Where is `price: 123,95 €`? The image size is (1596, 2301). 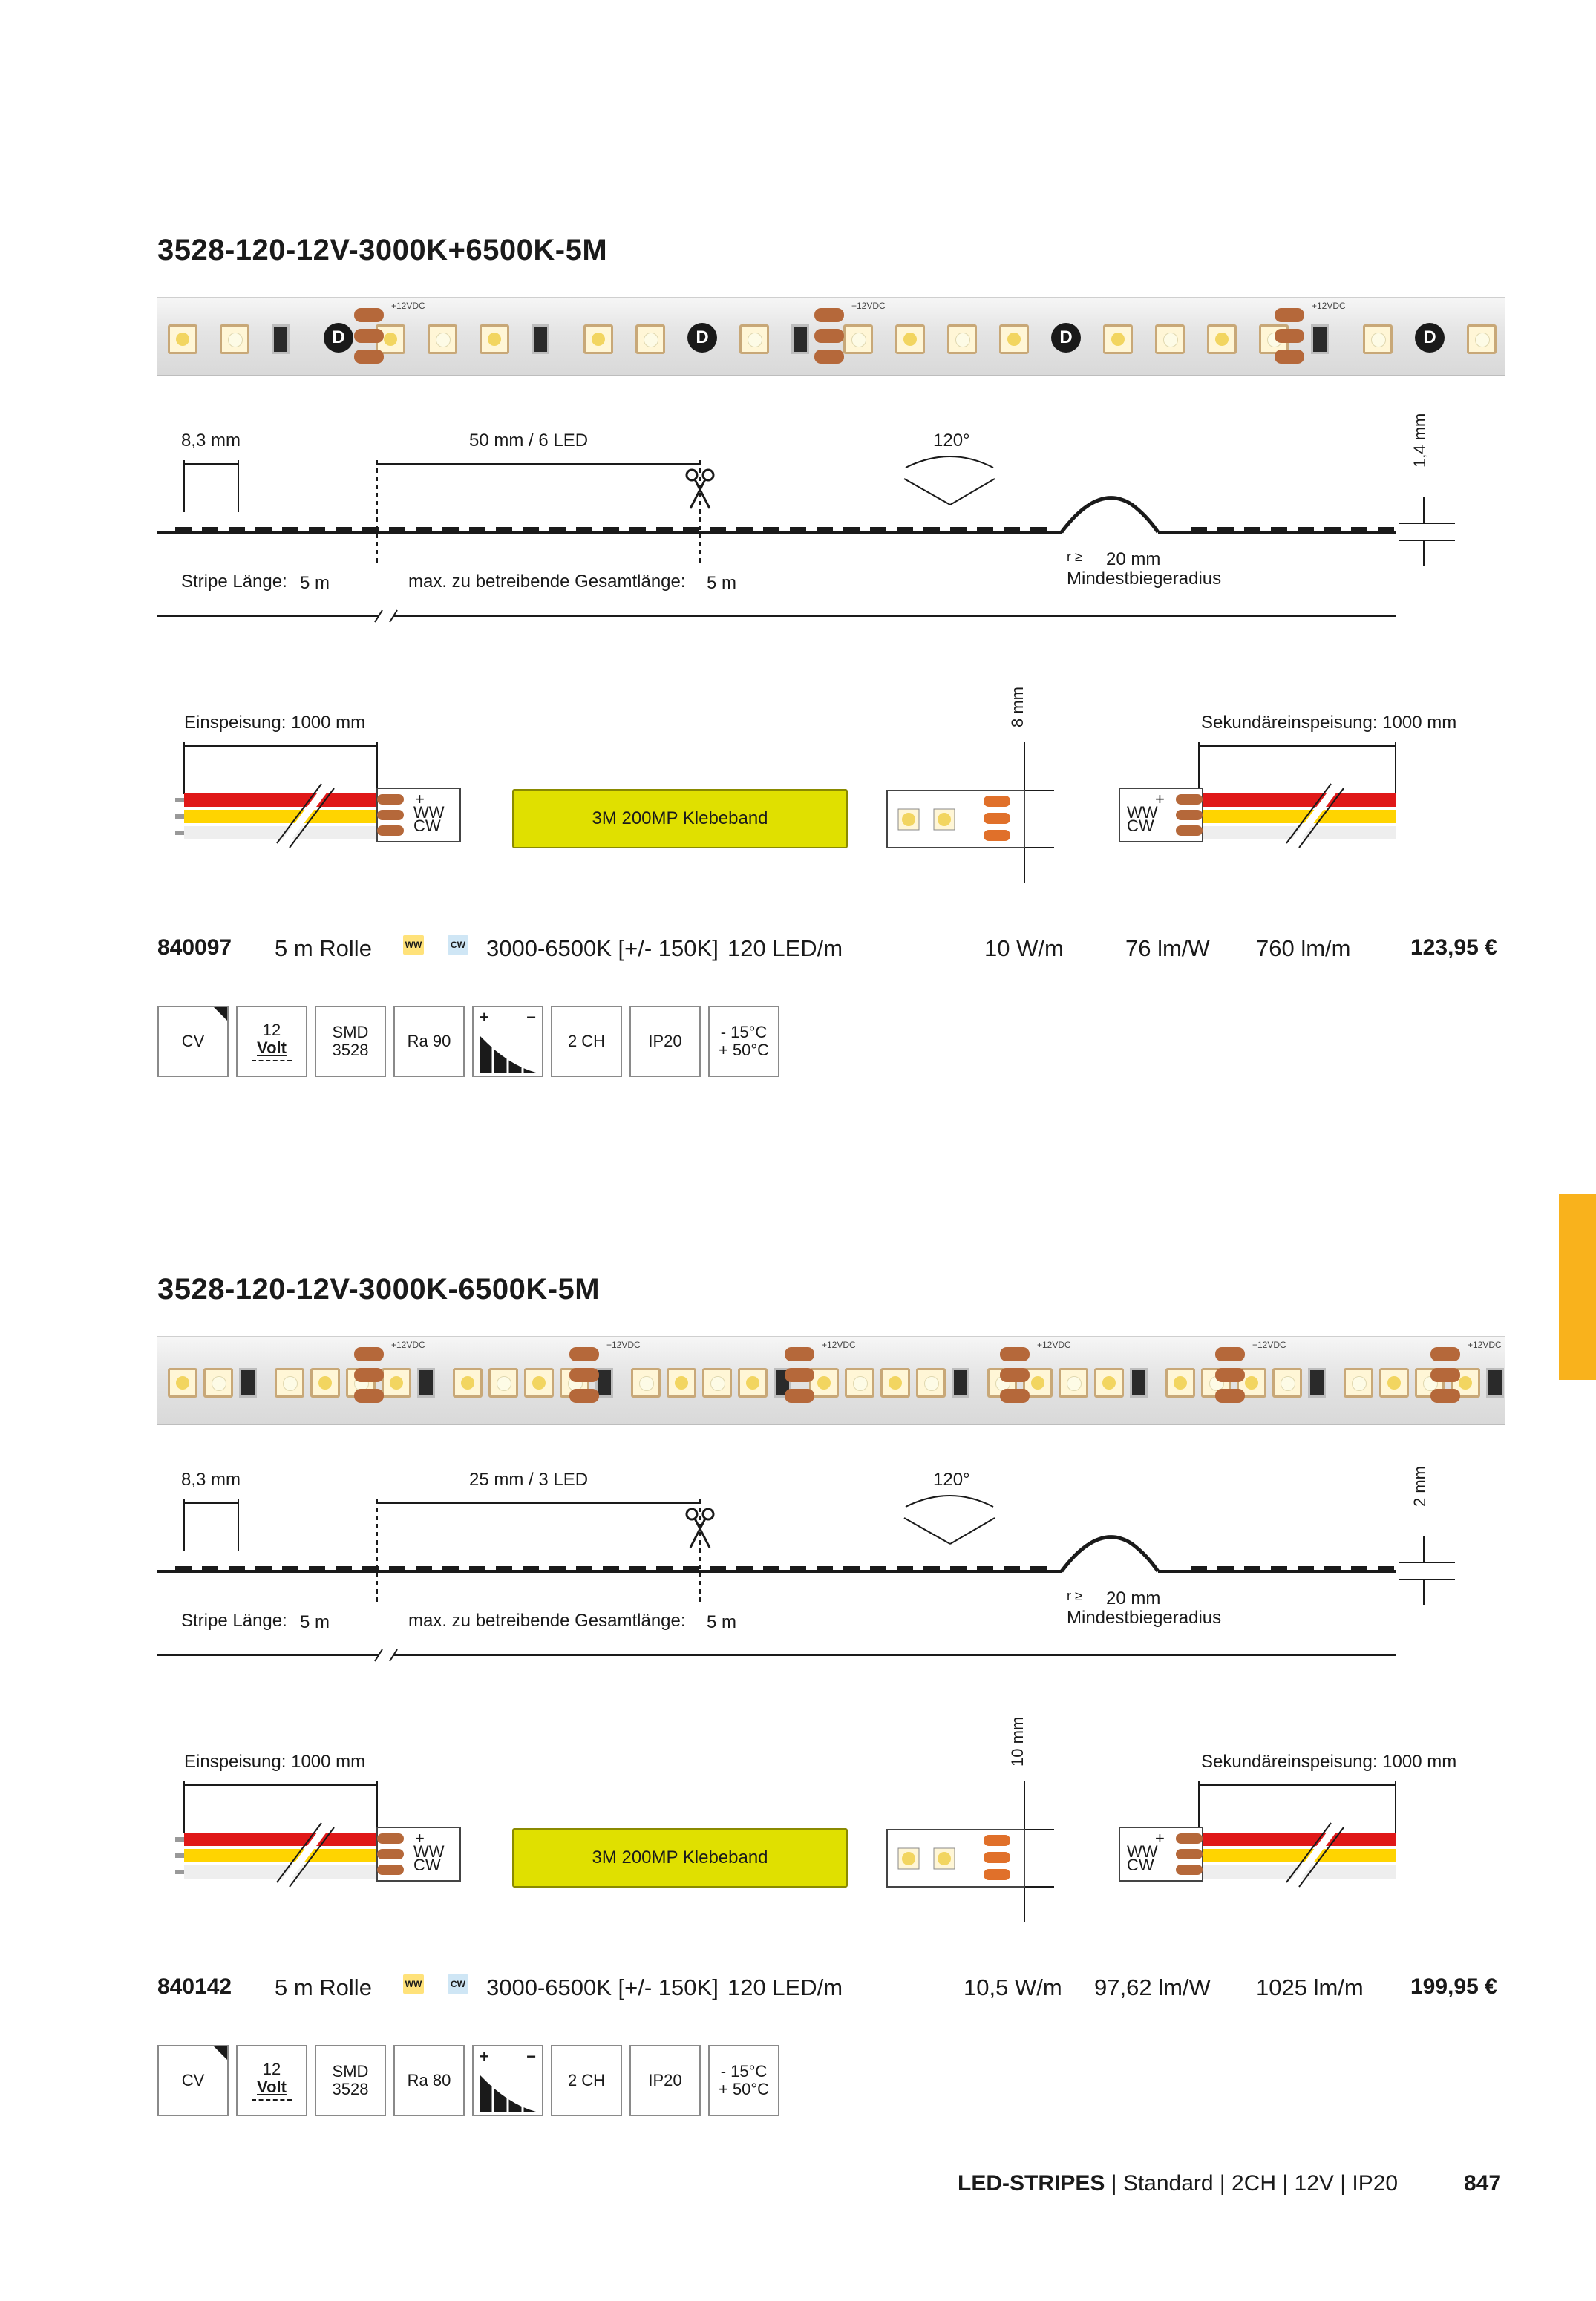 price: 123,95 € is located at coordinates (1454, 948).